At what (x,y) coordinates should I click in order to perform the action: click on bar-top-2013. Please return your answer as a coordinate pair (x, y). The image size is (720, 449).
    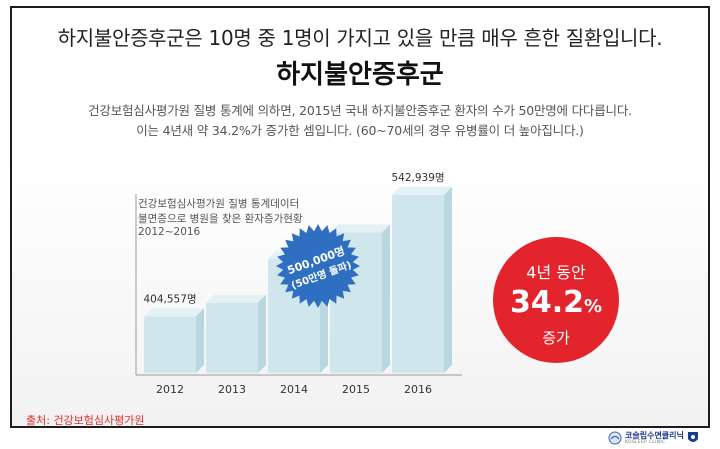
    Looking at the image, I should click on (236, 298).